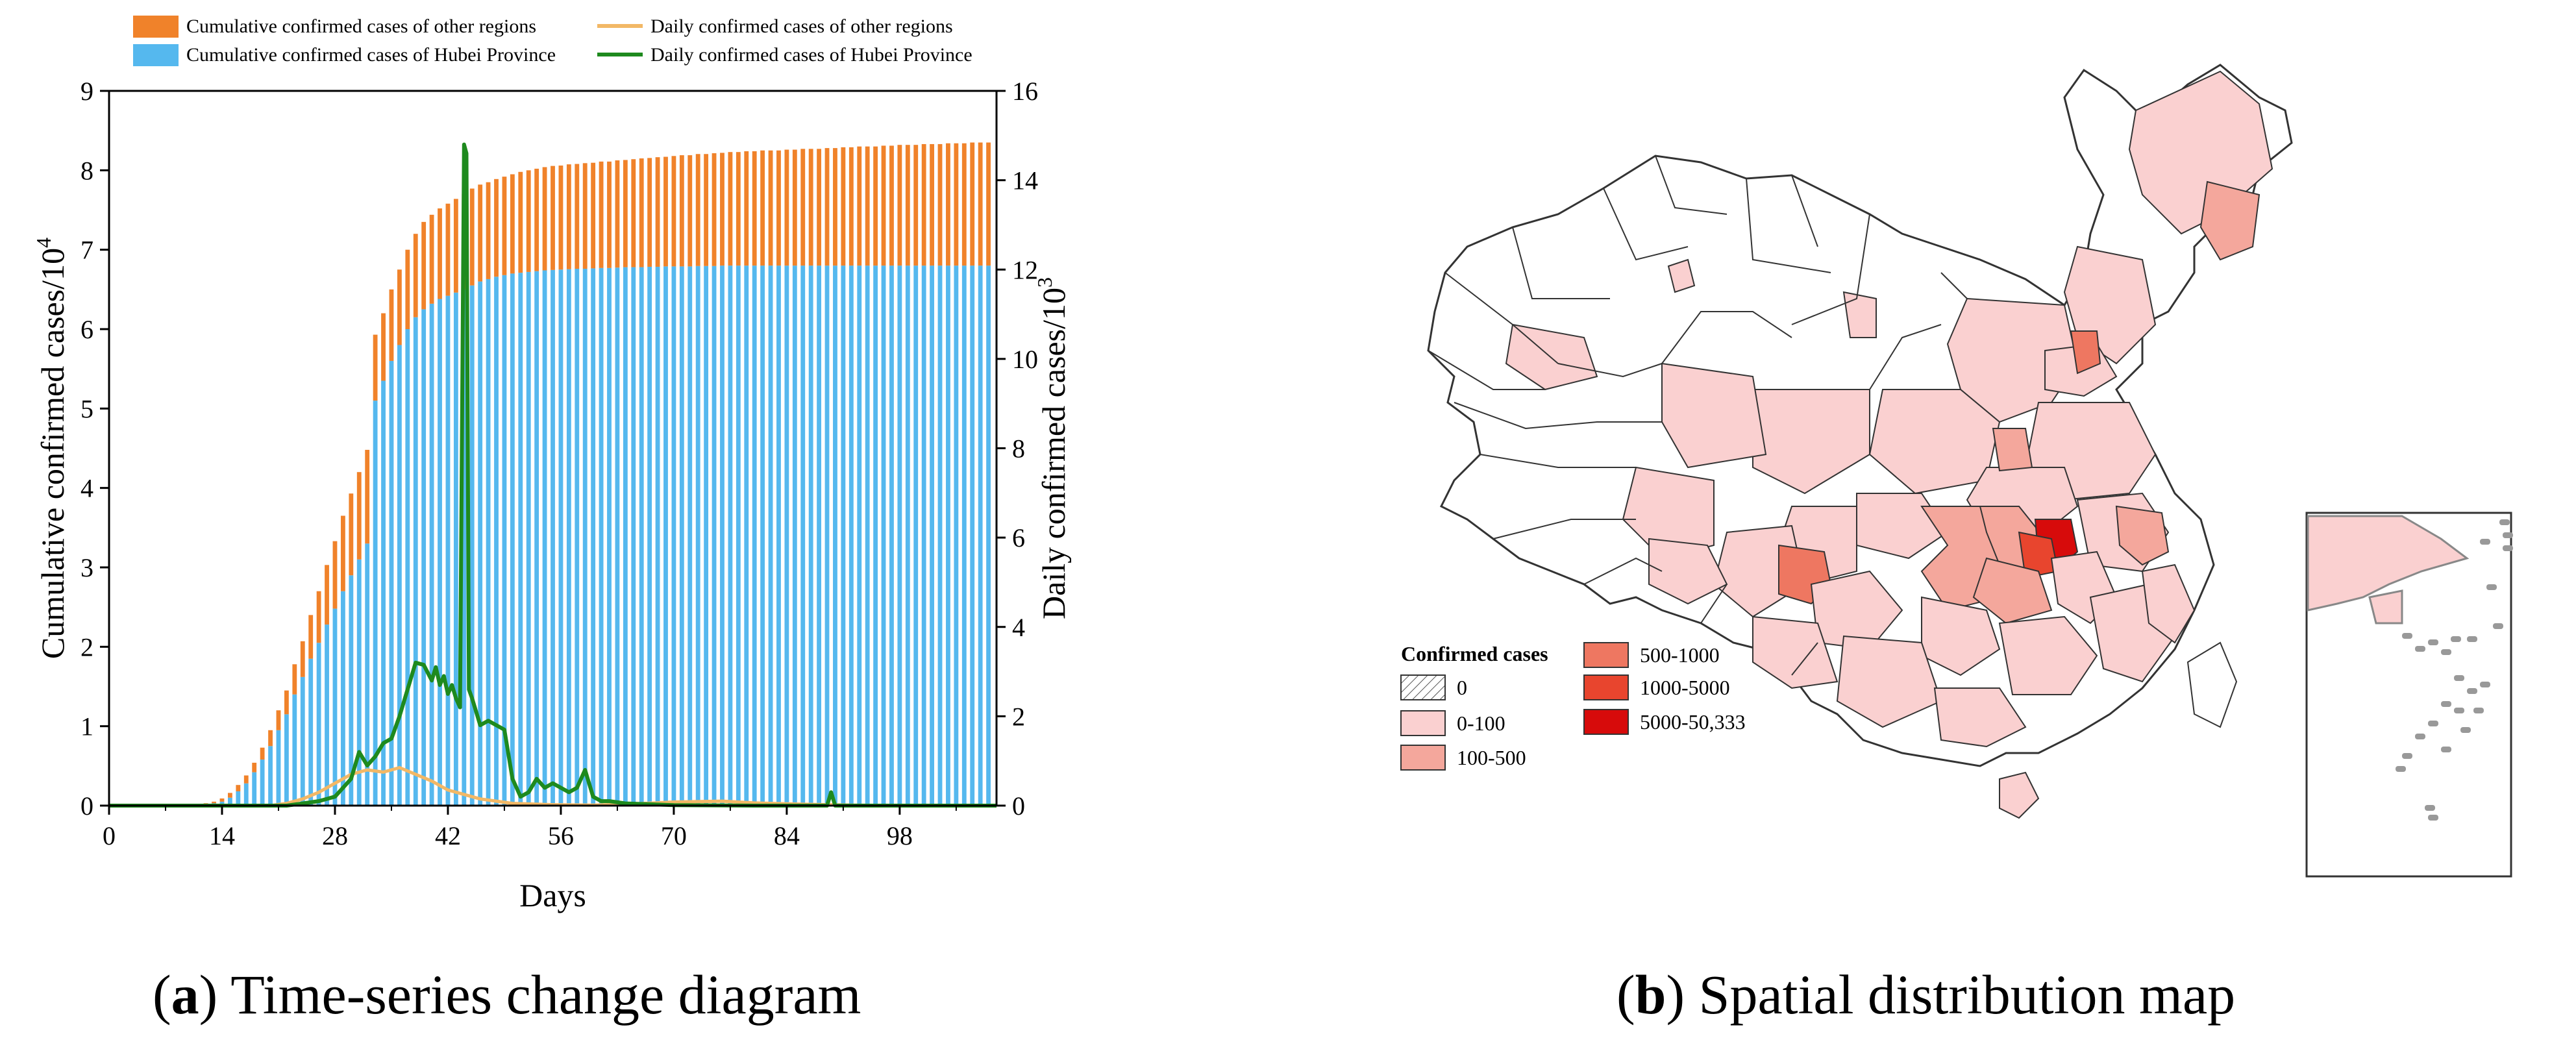 This screenshot has width=2576, height=1051. Describe the element at coordinates (86, 567) in the screenshot. I see `y-left-tick-label: 3` at that location.